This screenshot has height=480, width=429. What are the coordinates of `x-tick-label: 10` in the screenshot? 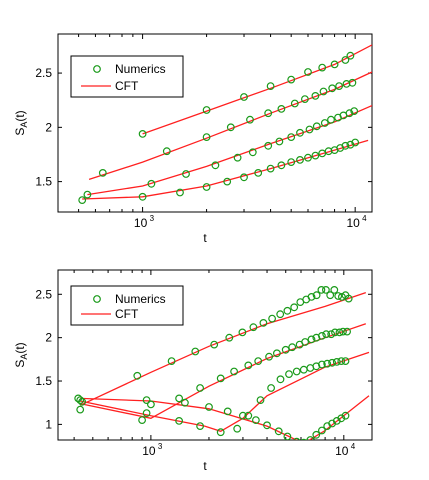 It's located at (342, 451).